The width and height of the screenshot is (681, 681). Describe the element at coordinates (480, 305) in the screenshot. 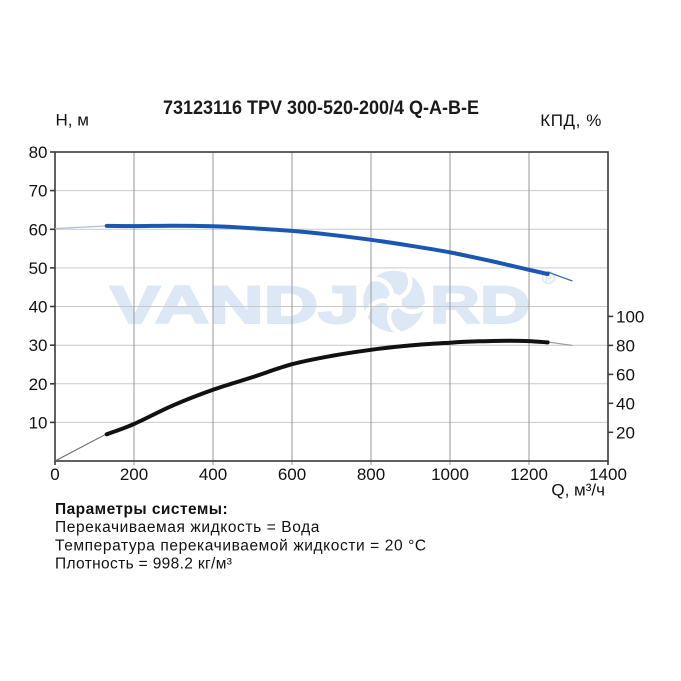

I see `svg-text: RD` at that location.